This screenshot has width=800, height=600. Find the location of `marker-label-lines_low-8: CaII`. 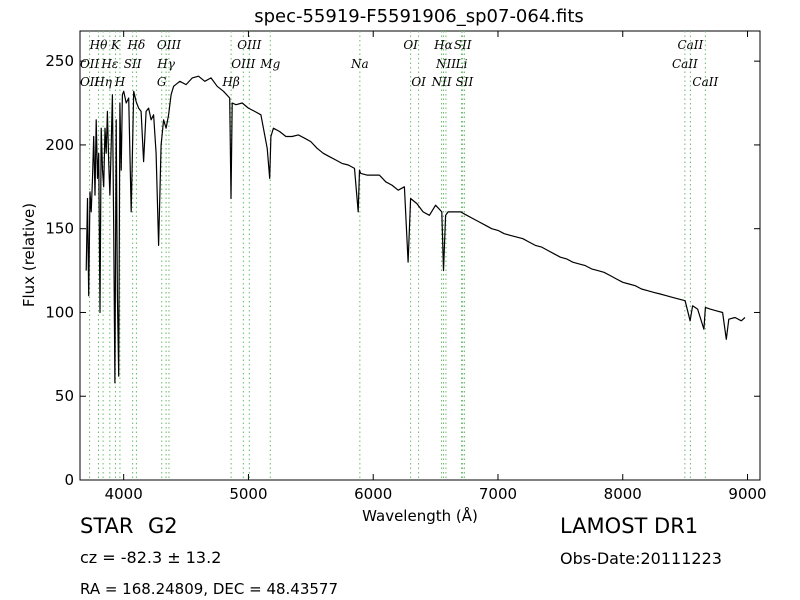

marker-label-lines_low-8: CaII is located at coordinates (705, 82).